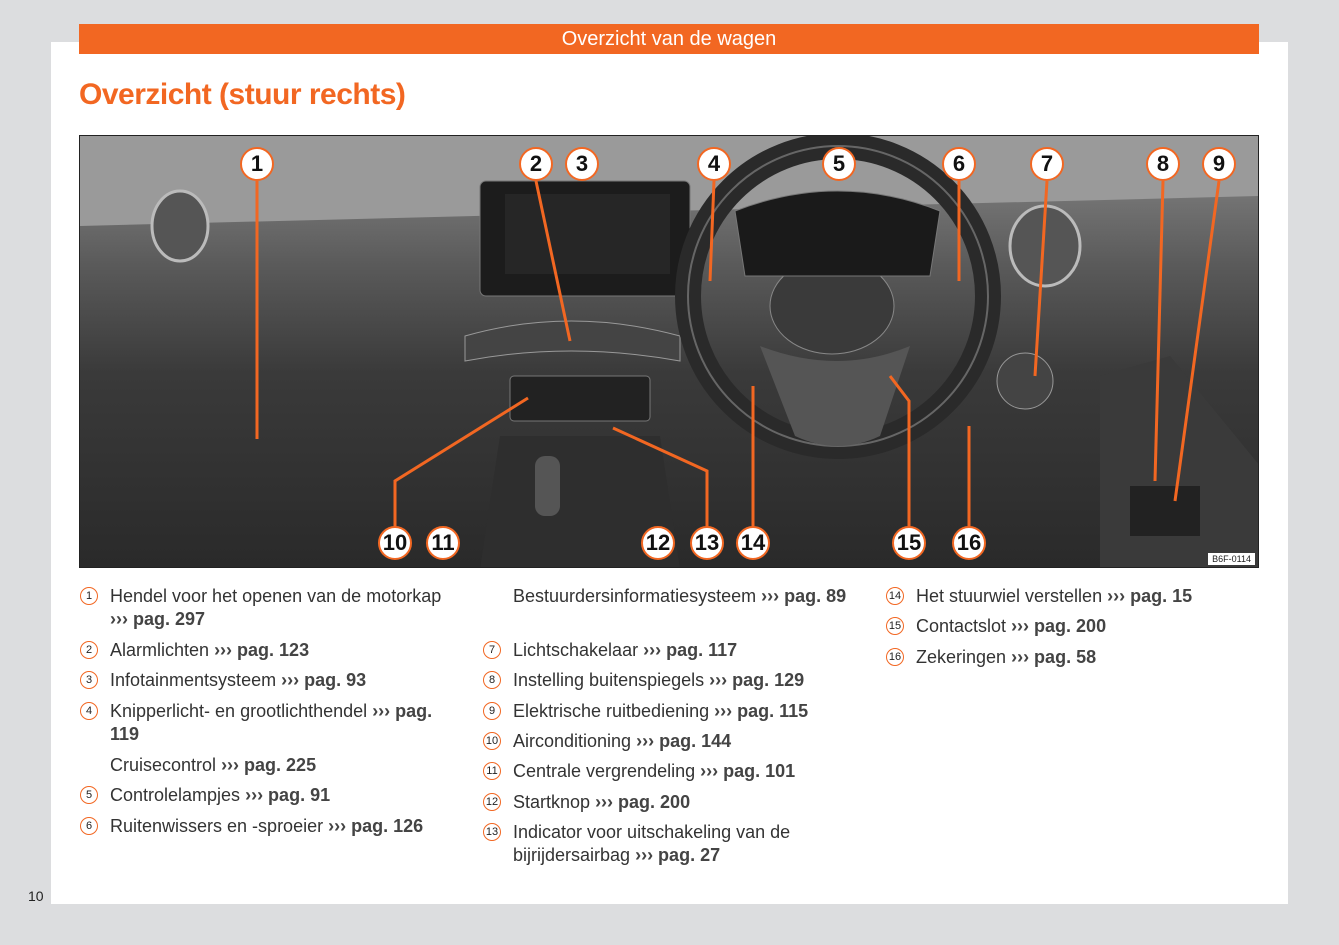 The width and height of the screenshot is (1339, 945). I want to click on item-label: Startknop, so click(552, 802).